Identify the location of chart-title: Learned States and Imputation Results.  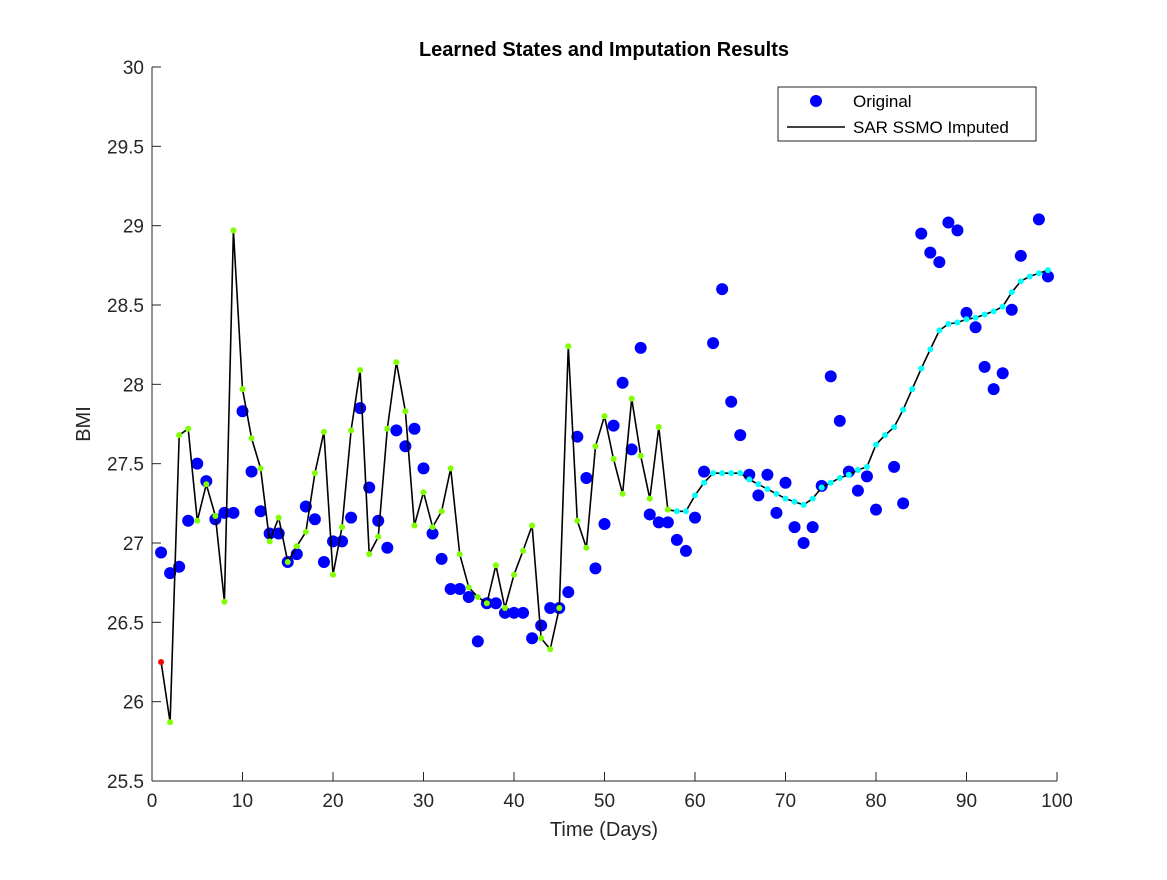
(604, 50).